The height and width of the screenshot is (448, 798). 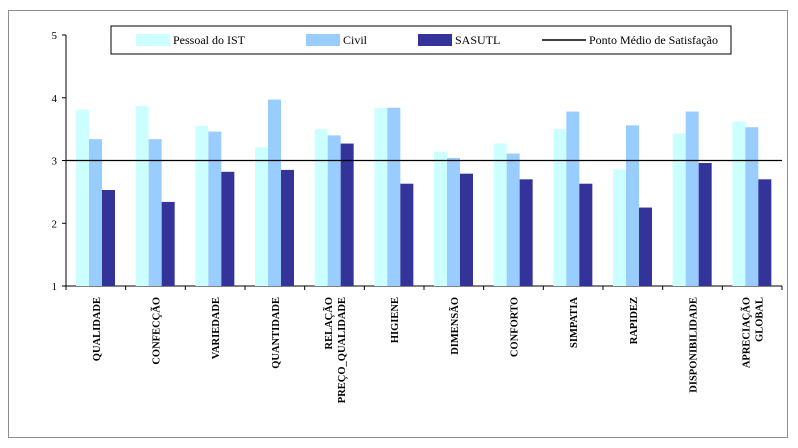 I want to click on legend-label: Civil, so click(x=355, y=40).